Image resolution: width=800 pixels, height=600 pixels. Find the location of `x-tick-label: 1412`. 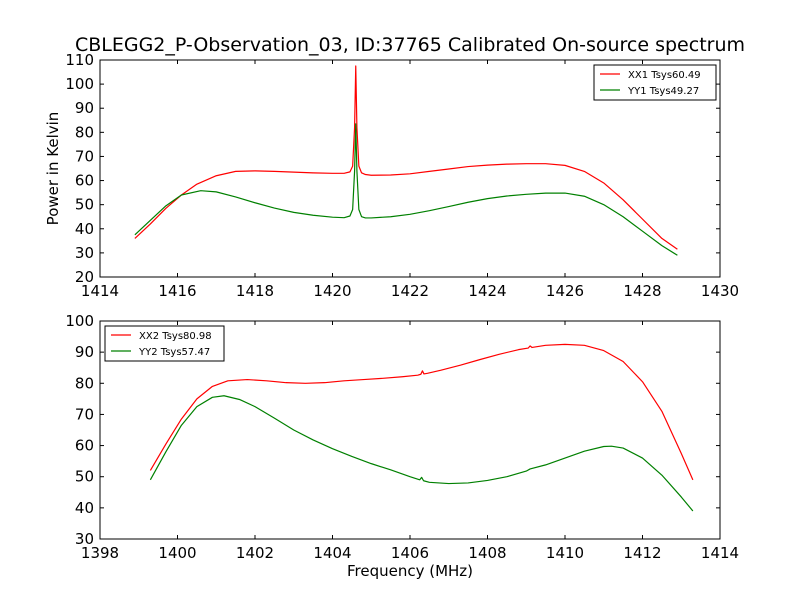

x-tick-label: 1412 is located at coordinates (642, 553).